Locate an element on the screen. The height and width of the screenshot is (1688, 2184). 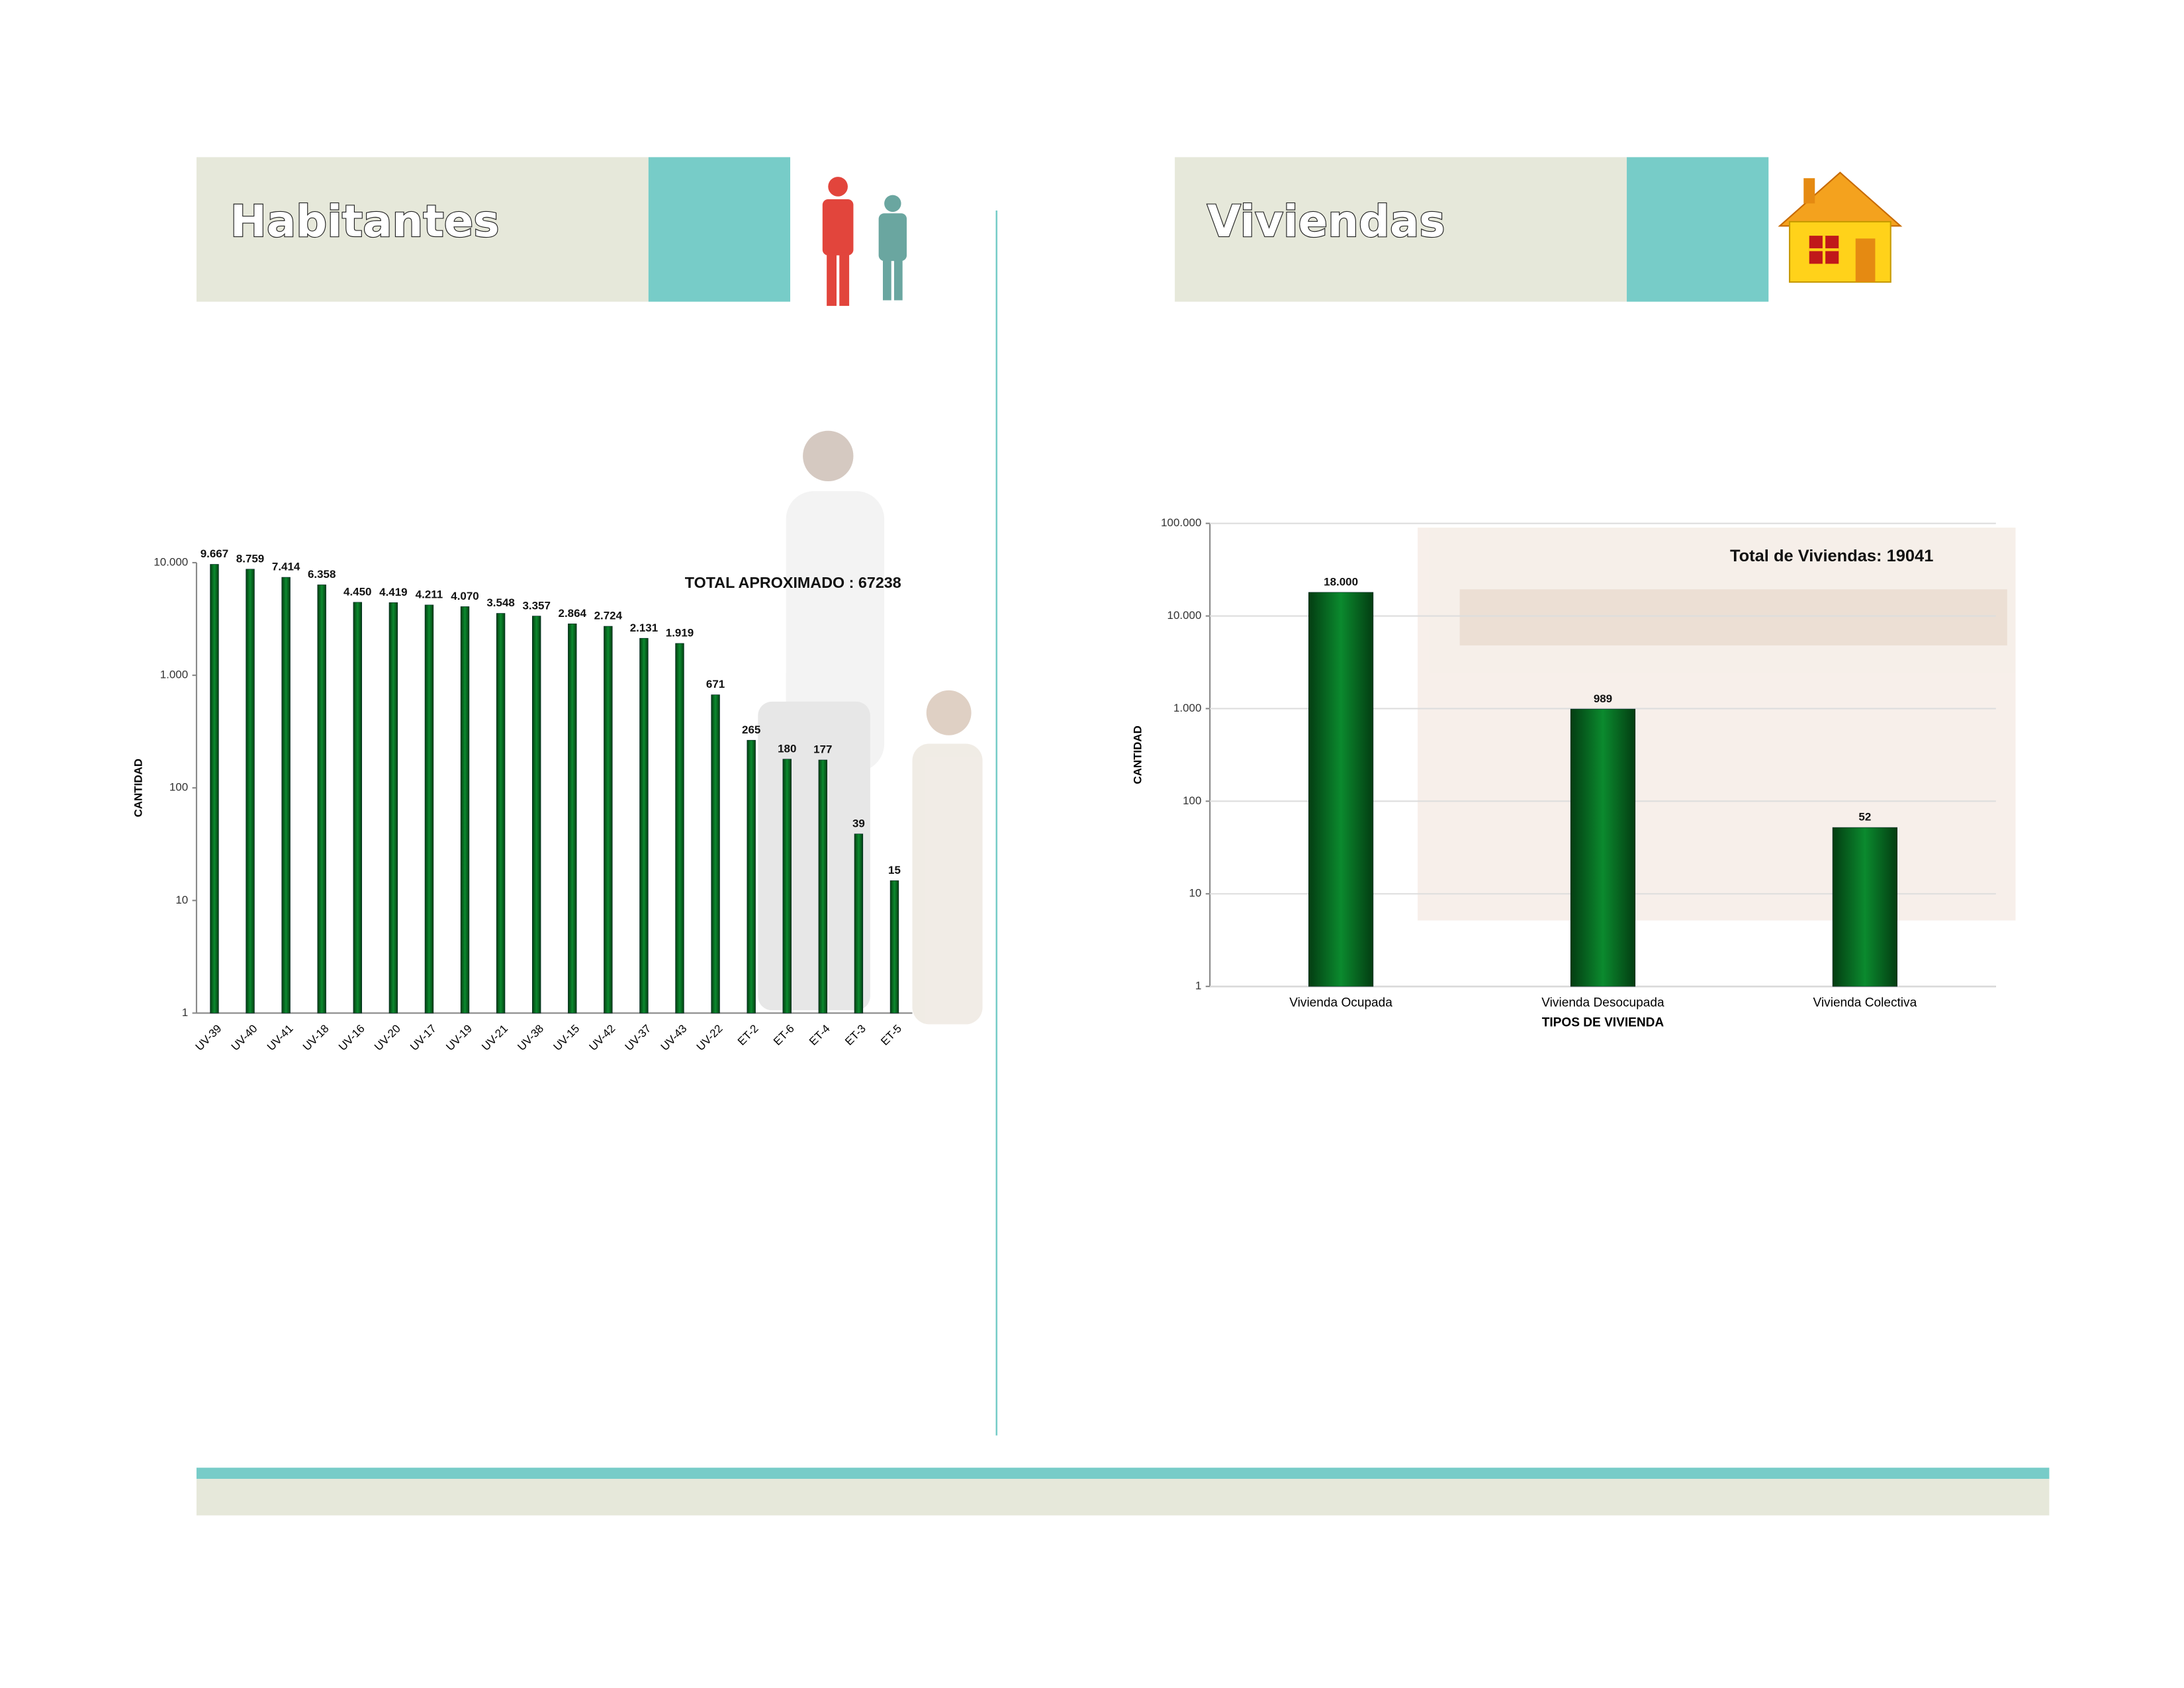
value-label: 9.667 is located at coordinates (214, 553).